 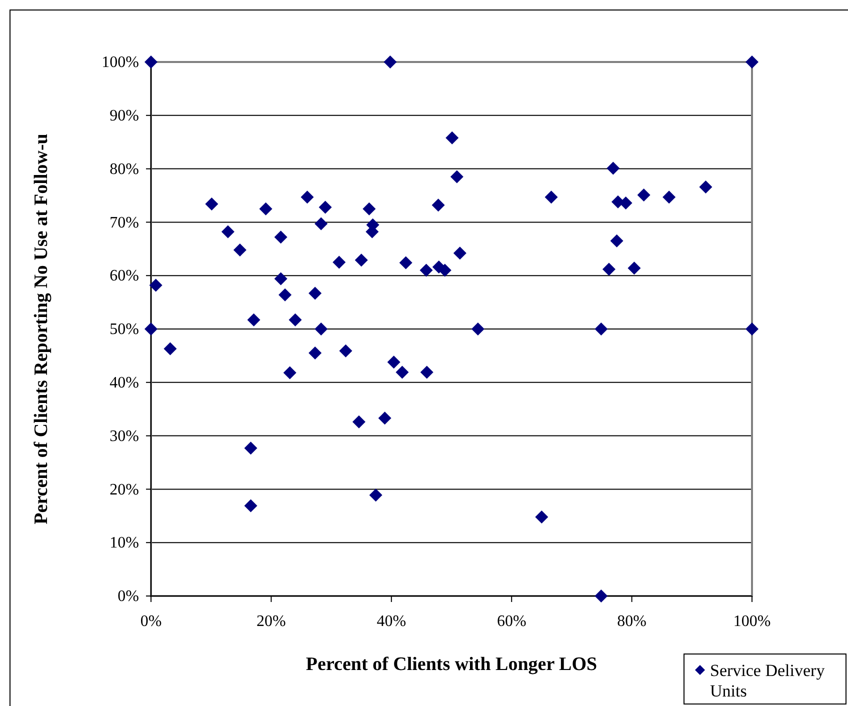 I want to click on x-tick-label: 60%, so click(x=511, y=621).